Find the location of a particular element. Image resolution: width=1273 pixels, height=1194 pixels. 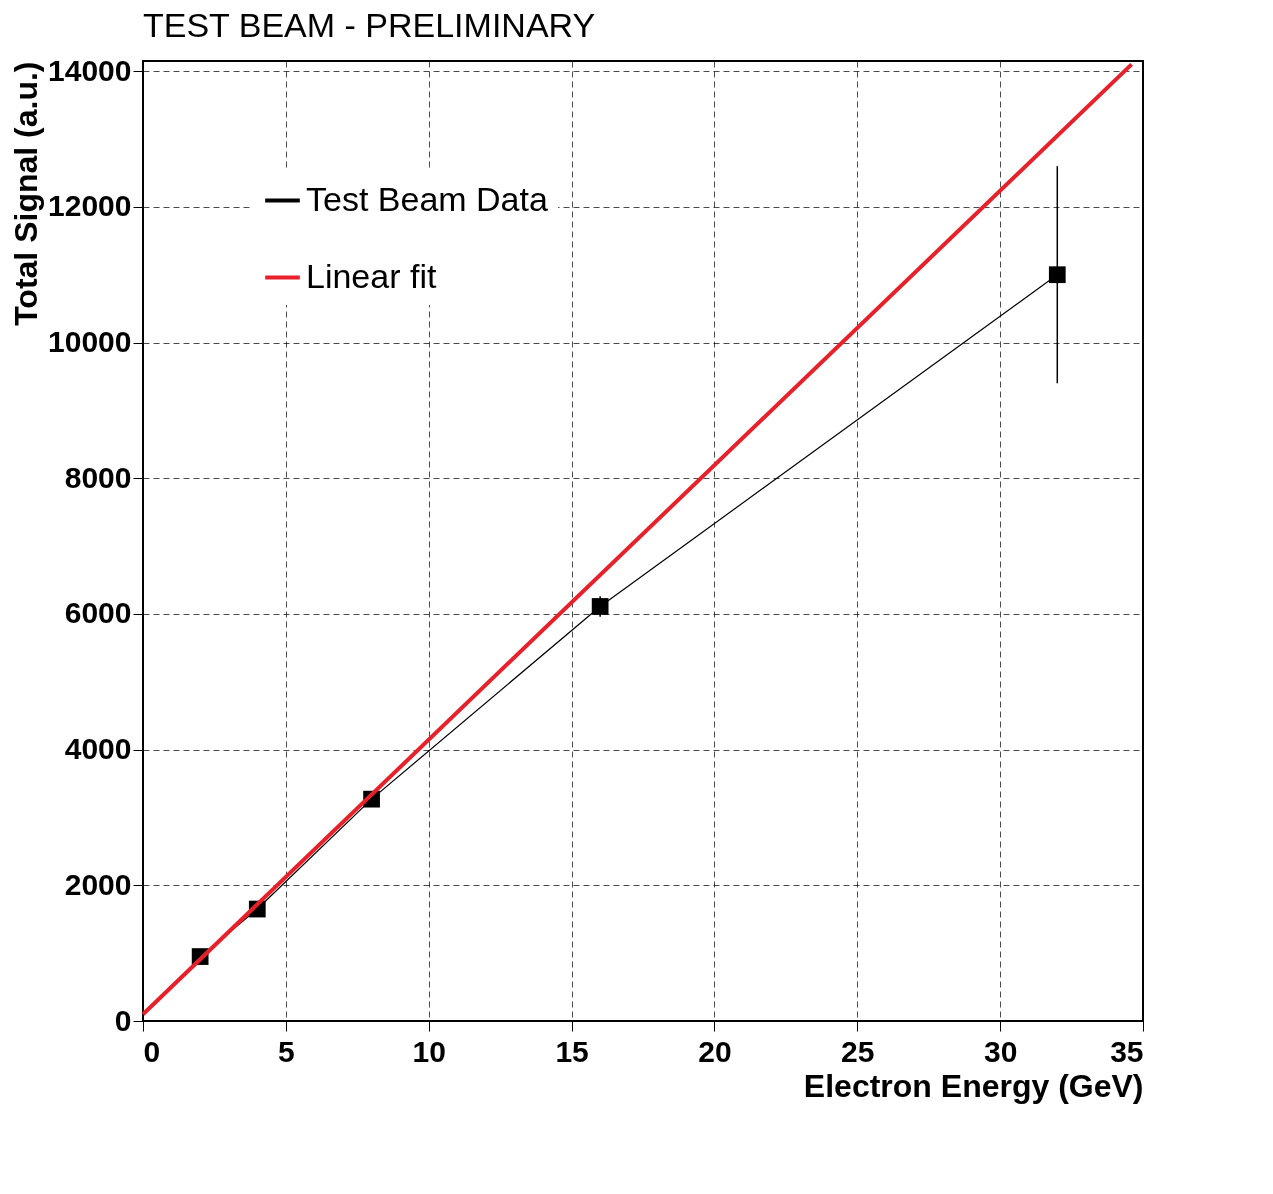

y-tick-label: 2000 is located at coordinates (98, 884).